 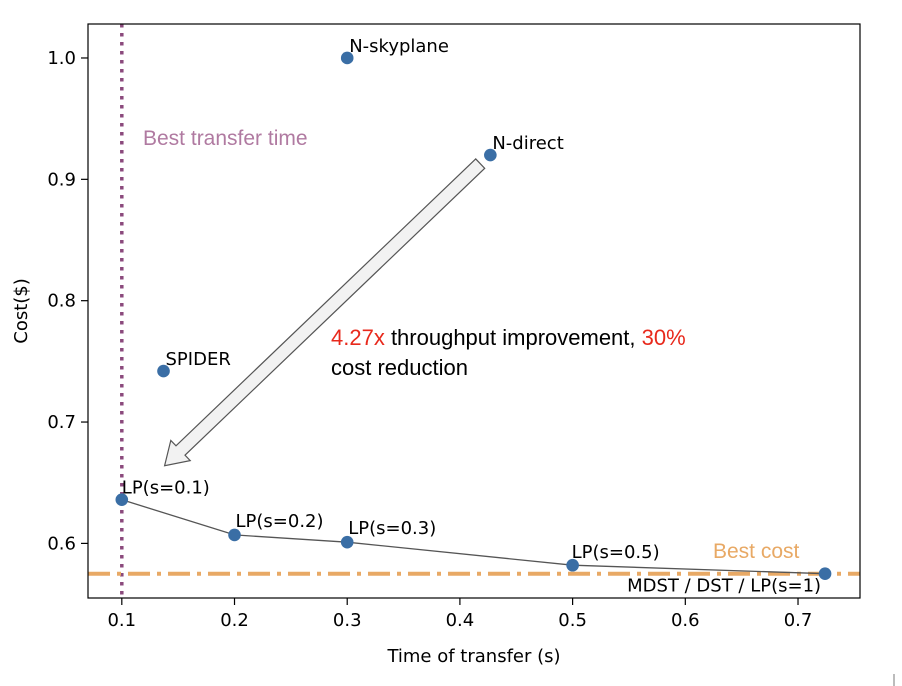 I want to click on y-tick-label: 0.6, so click(x=61, y=543).